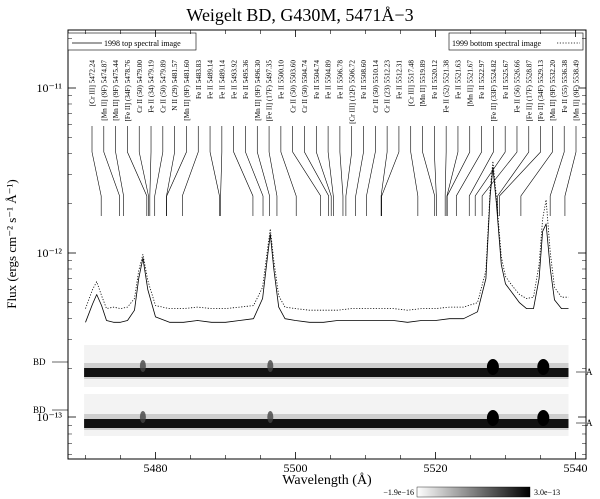 The image size is (600, 499). I want to click on line-id-label: Fe II 5508.60, so click(364, 79).